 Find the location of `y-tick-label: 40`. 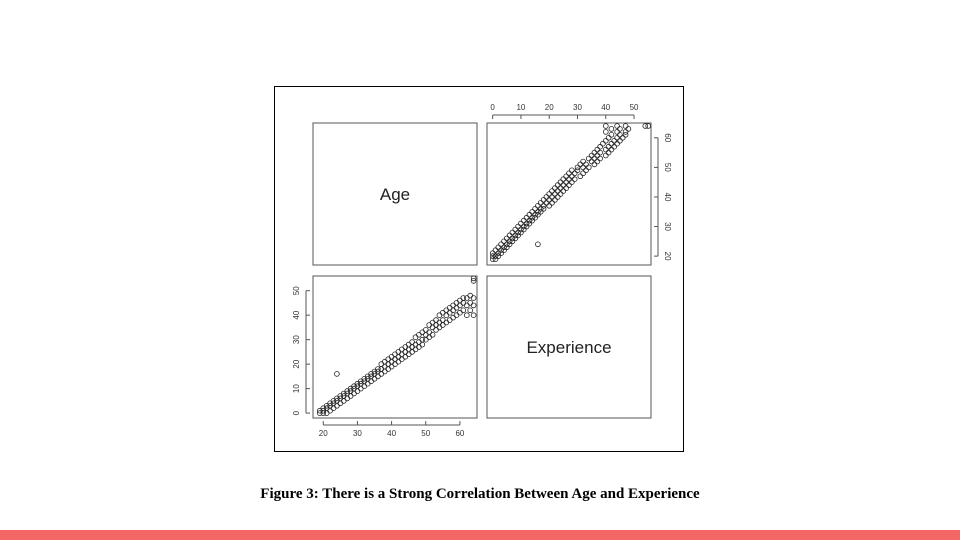

y-tick-label: 40 is located at coordinates (667, 197).